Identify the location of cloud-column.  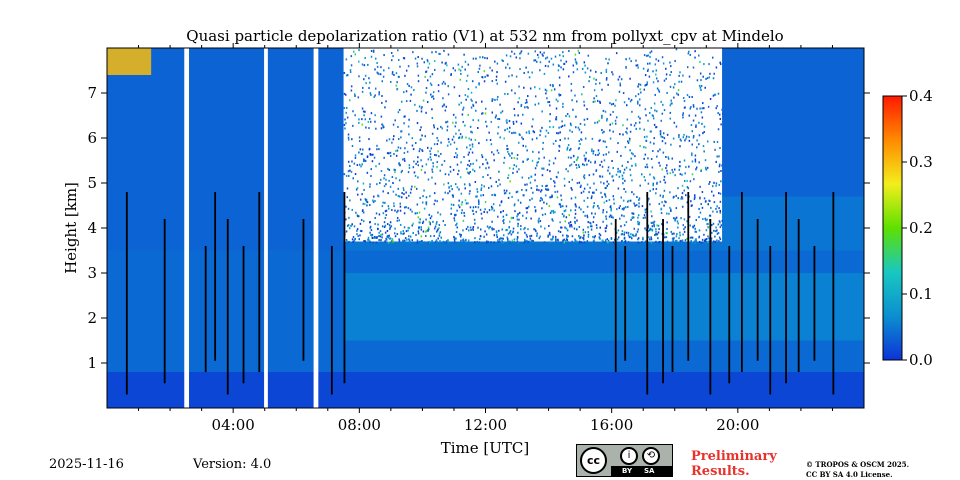
(663, 301).